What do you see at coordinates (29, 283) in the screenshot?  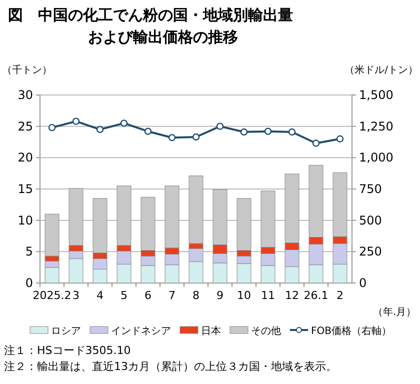 I see `y-tick-label: 0` at bounding box center [29, 283].